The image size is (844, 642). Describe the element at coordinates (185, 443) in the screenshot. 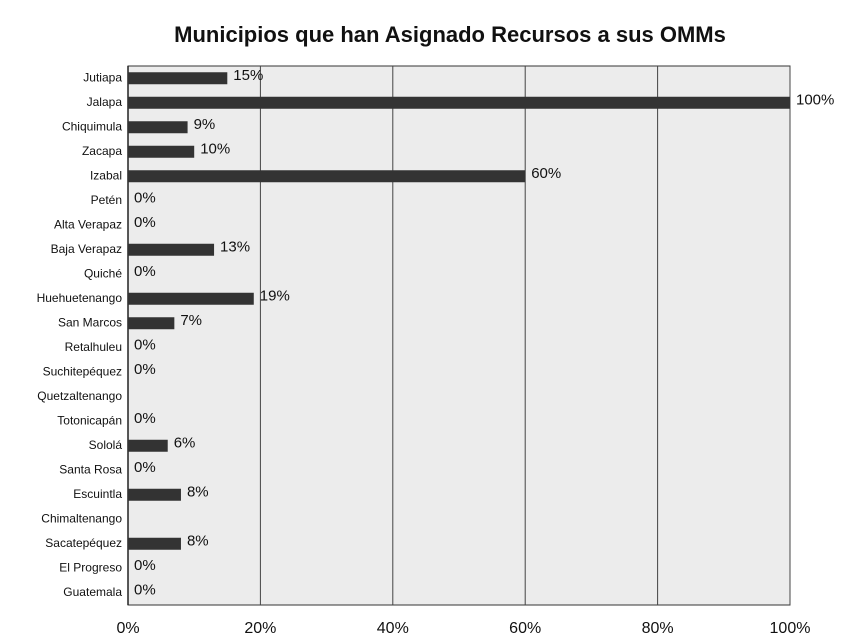

I see `value-label: 6%` at that location.